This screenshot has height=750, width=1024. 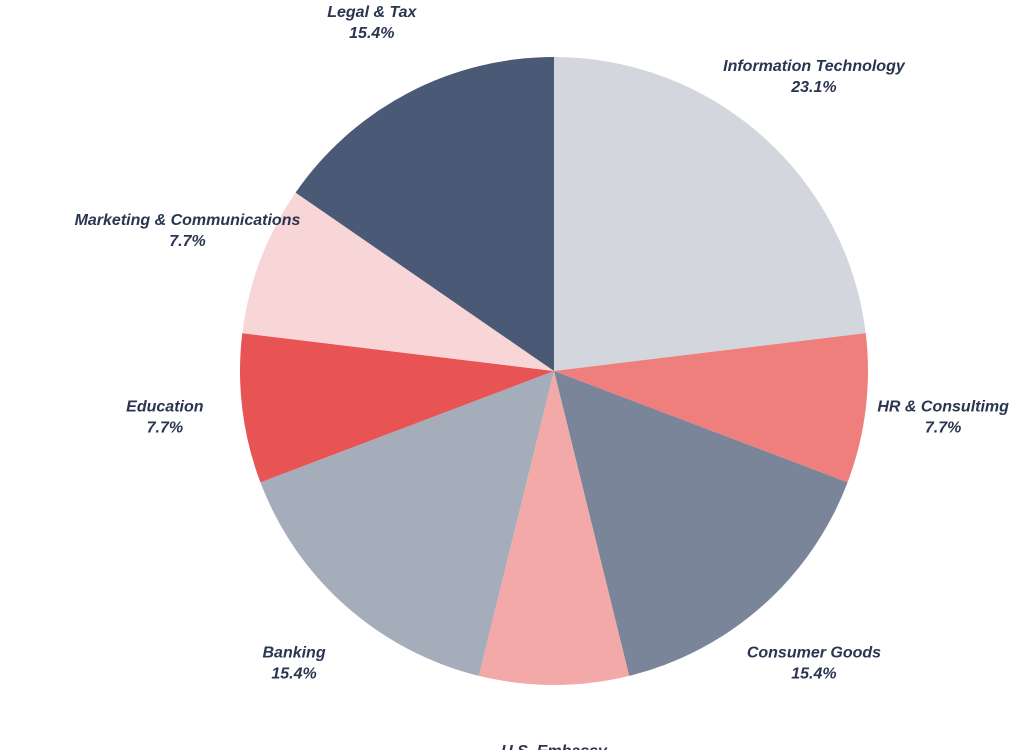 What do you see at coordinates (554, 746) in the screenshot?
I see `slice-label: U.S. Embassy` at bounding box center [554, 746].